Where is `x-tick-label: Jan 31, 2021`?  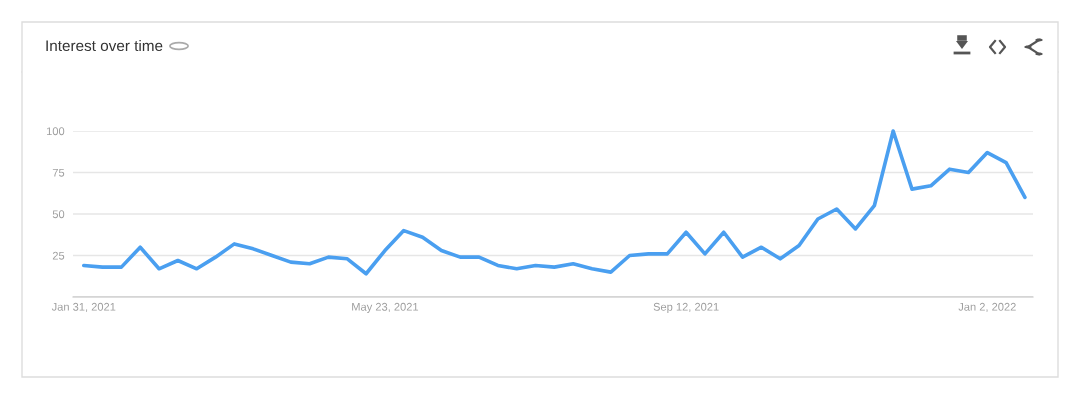 x-tick-label: Jan 31, 2021 is located at coordinates (83, 307).